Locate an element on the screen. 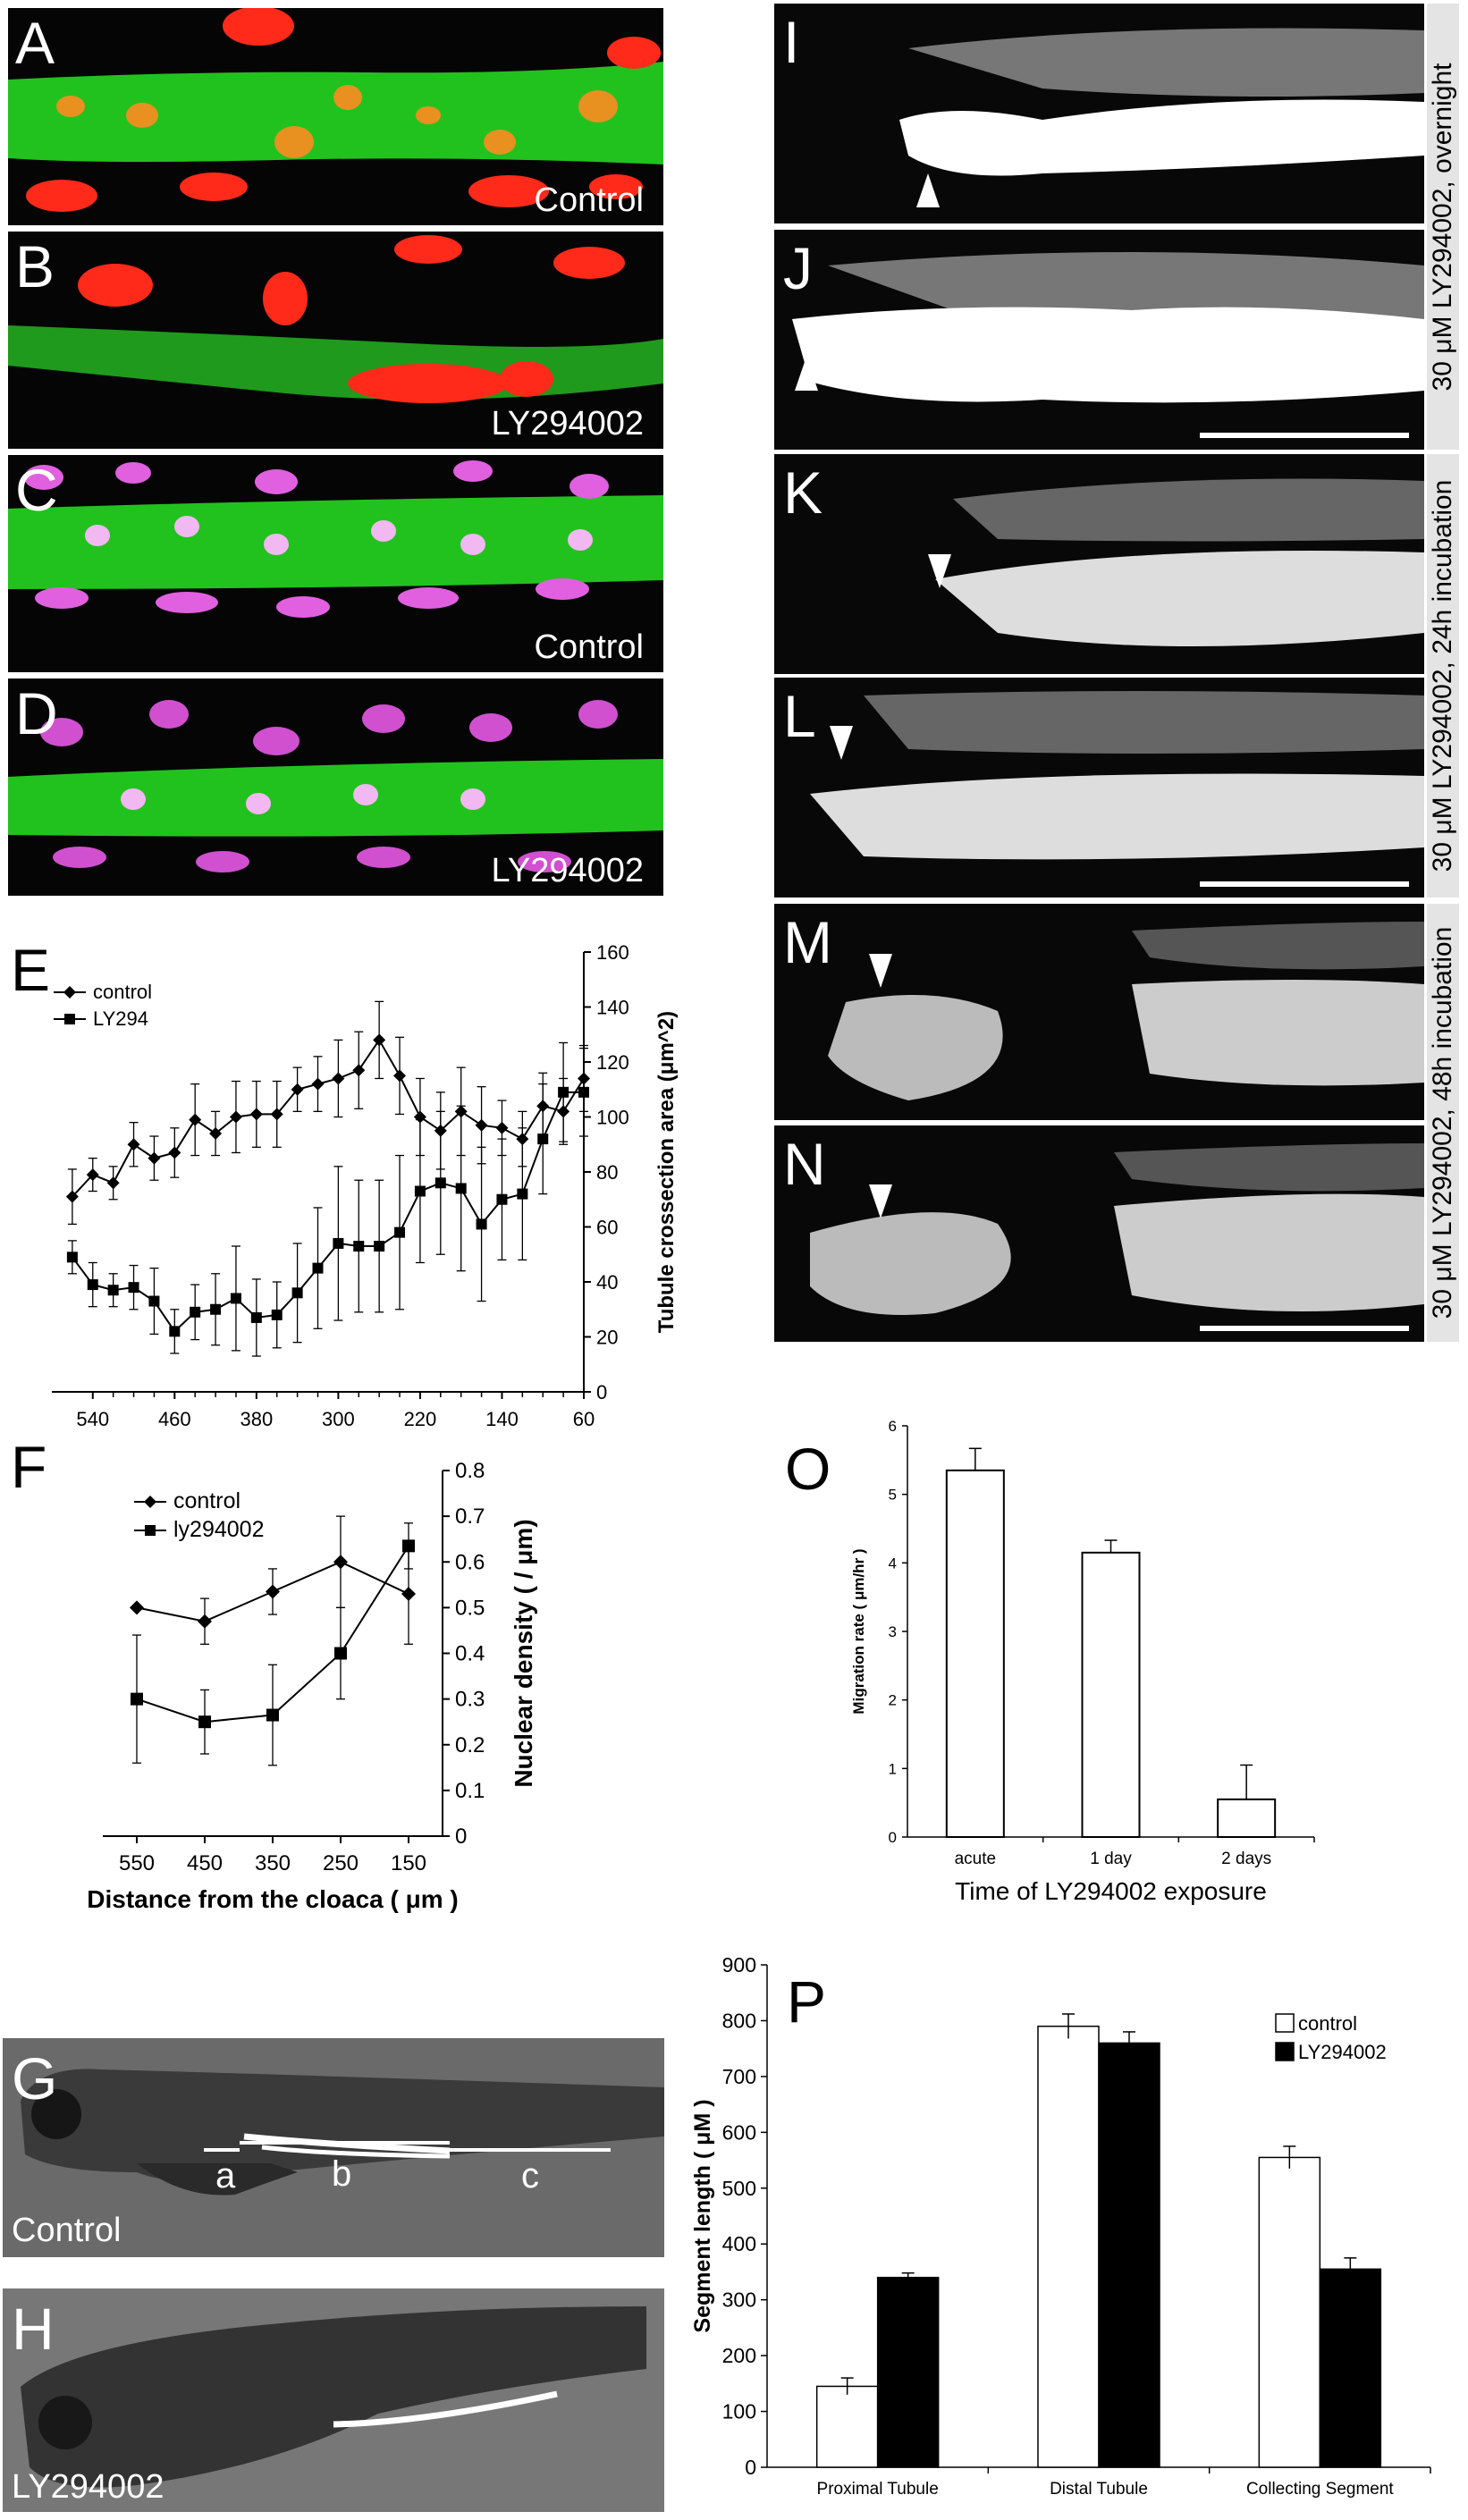 The width and height of the screenshot is (1468, 2520). panel-letter-f: F is located at coordinates (29, 1467).